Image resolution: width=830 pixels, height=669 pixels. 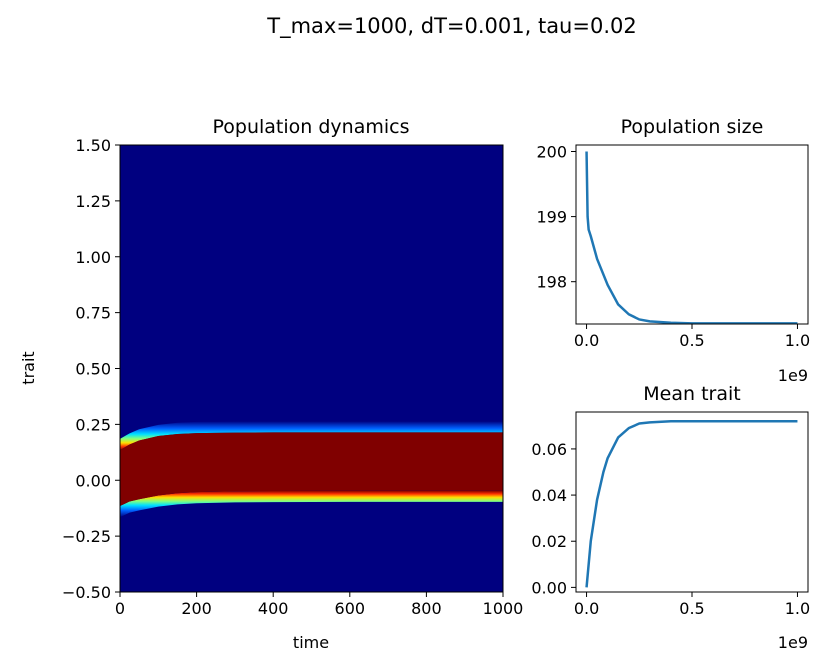 What do you see at coordinates (586, 608) in the screenshot?
I see `mean-trait-x-tick-label: 0.0` at bounding box center [586, 608].